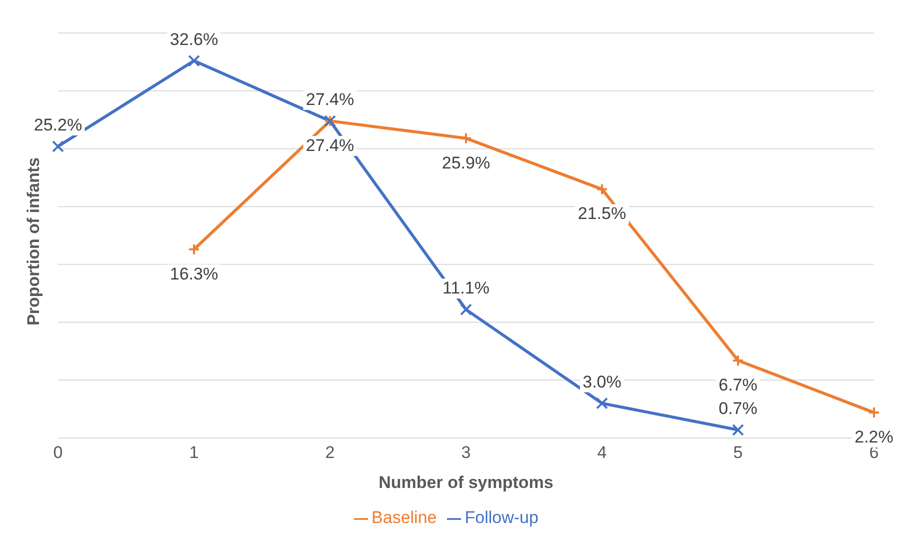 This screenshot has height=546, width=902. I want to click on legend-label: Baseline, so click(404, 517).